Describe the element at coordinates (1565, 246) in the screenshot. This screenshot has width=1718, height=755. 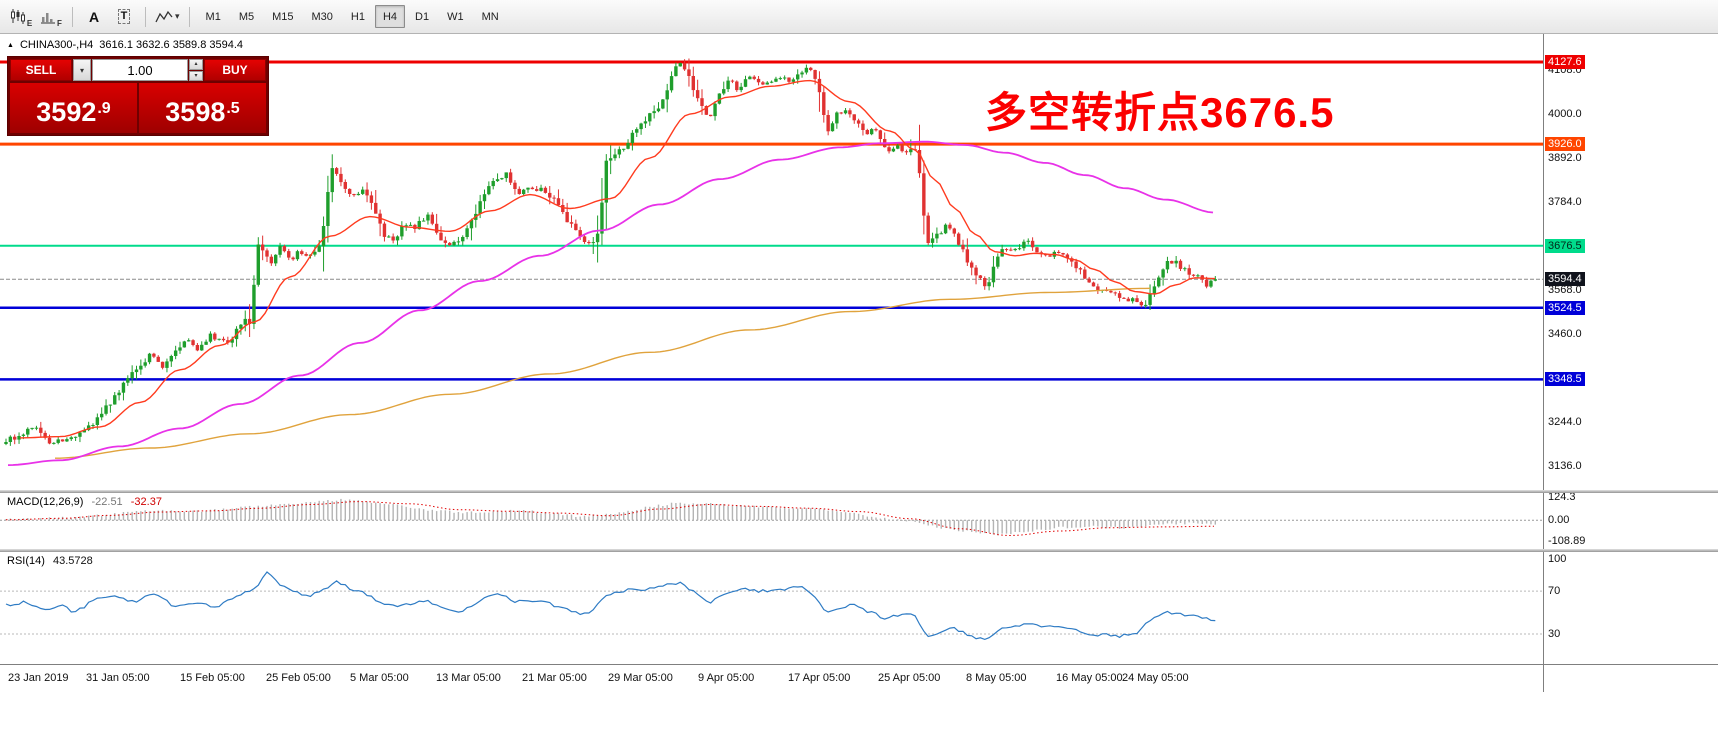
I see `price-badge: 3676.5` at that location.